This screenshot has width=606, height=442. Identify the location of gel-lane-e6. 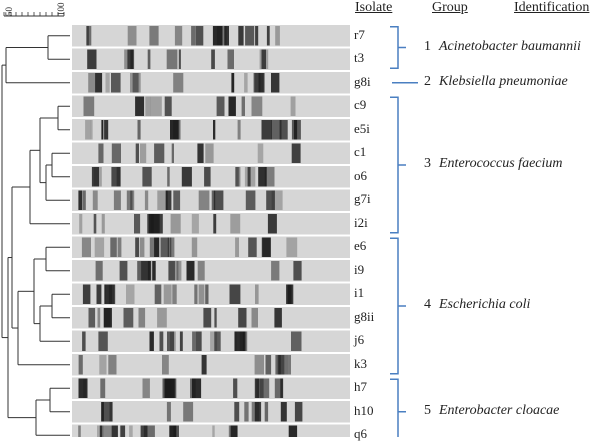
(211, 247).